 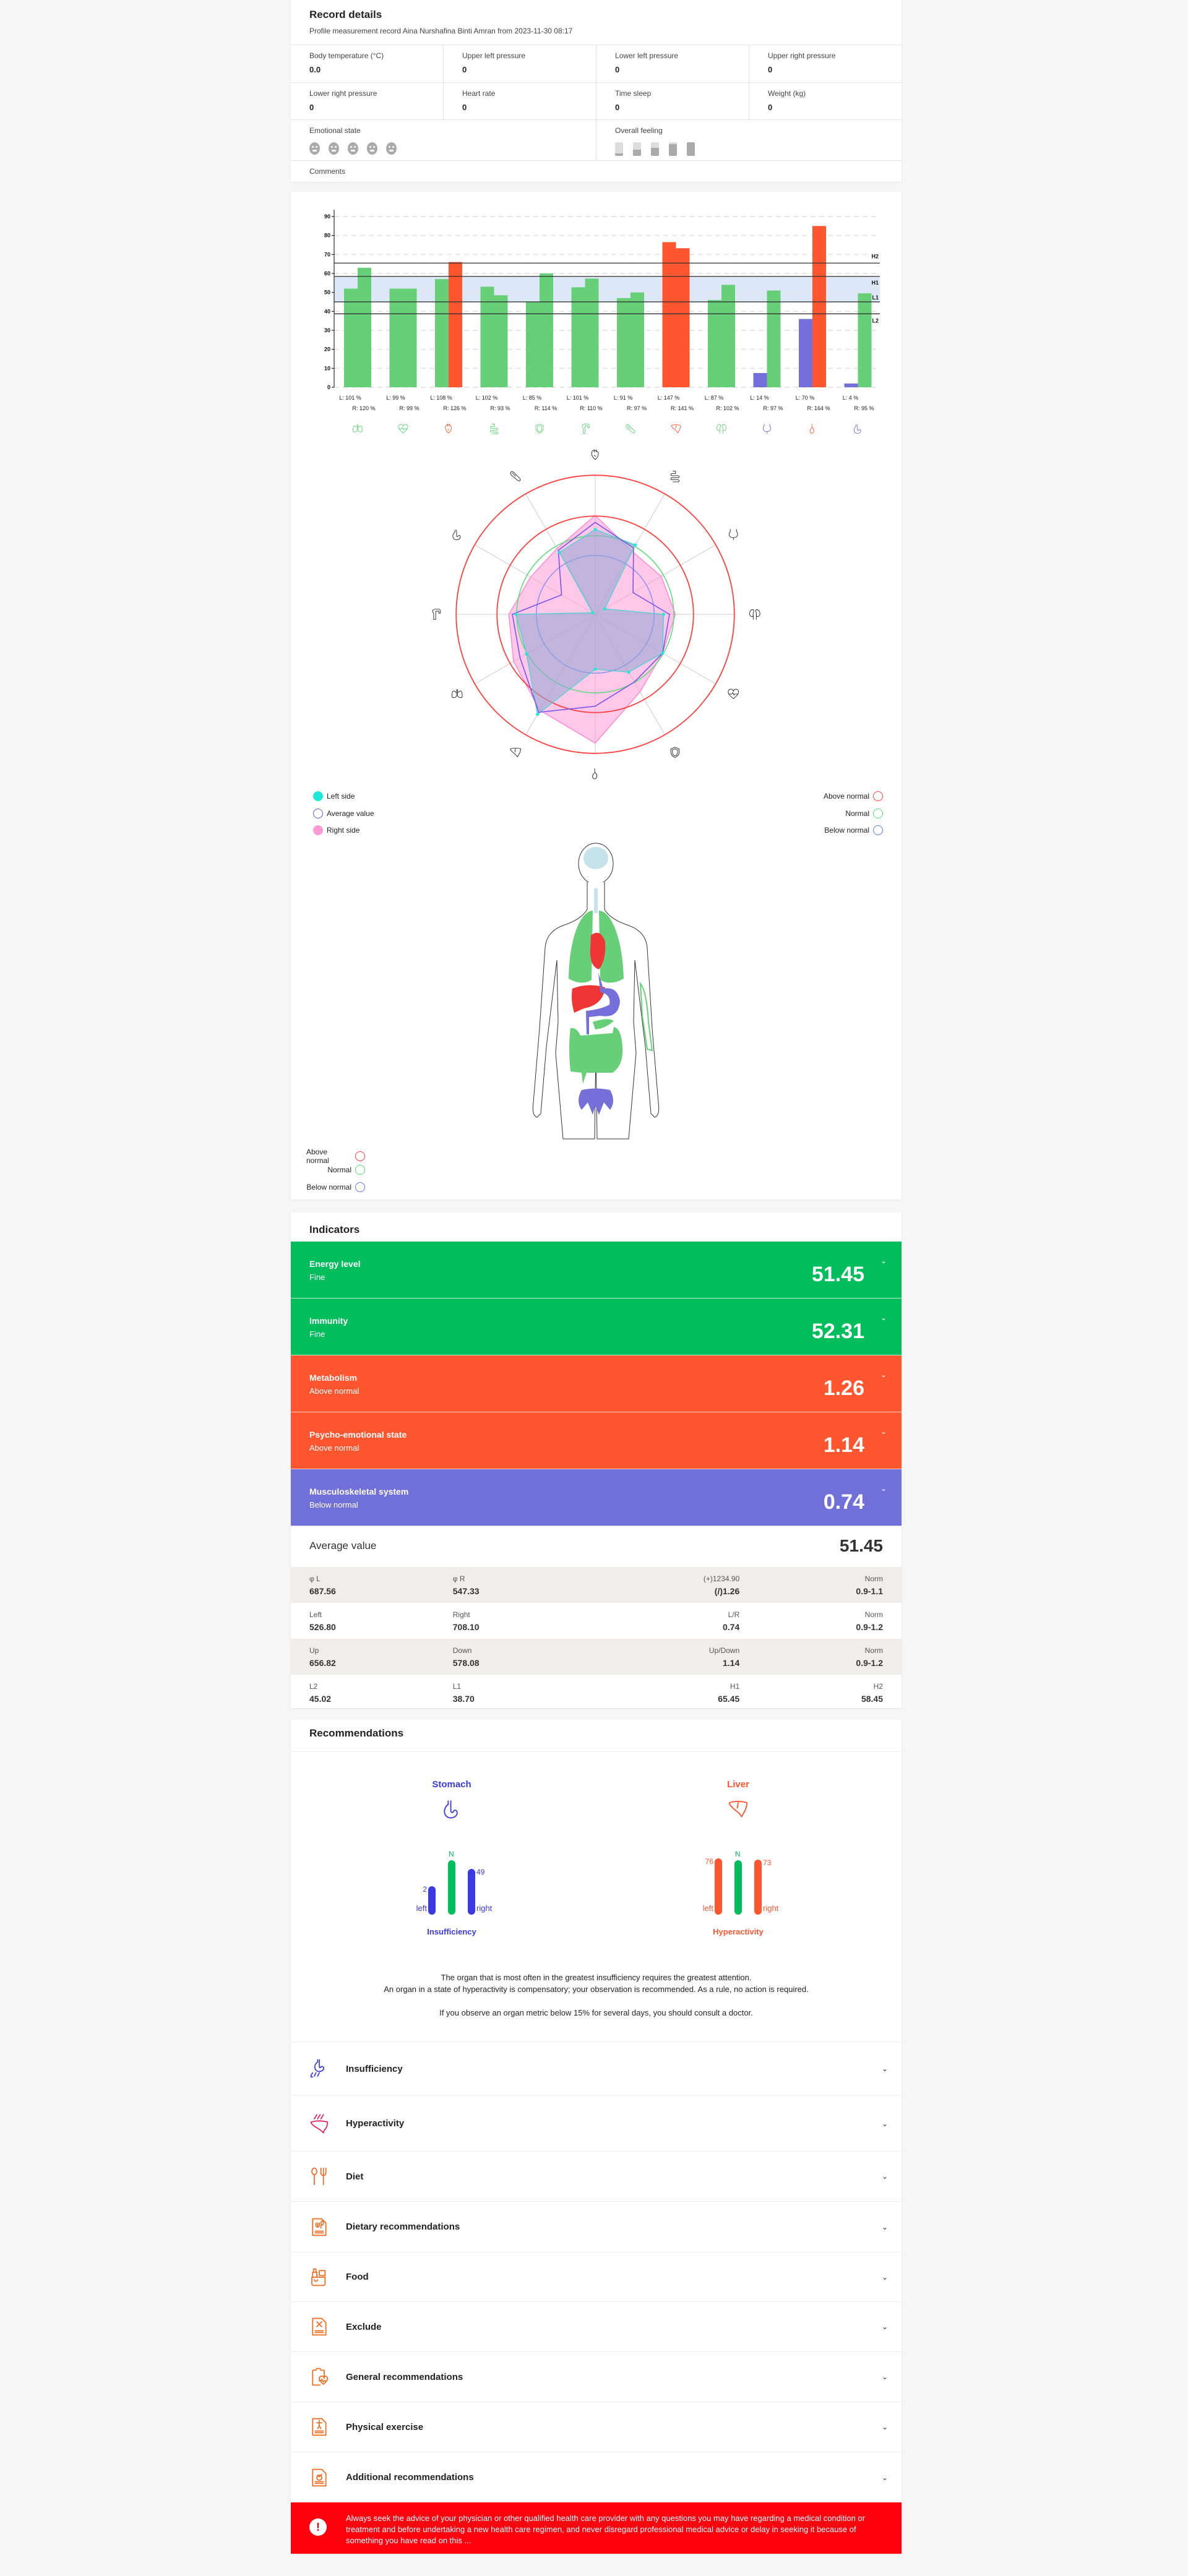 I want to click on intestine-icon, so click(x=494, y=429).